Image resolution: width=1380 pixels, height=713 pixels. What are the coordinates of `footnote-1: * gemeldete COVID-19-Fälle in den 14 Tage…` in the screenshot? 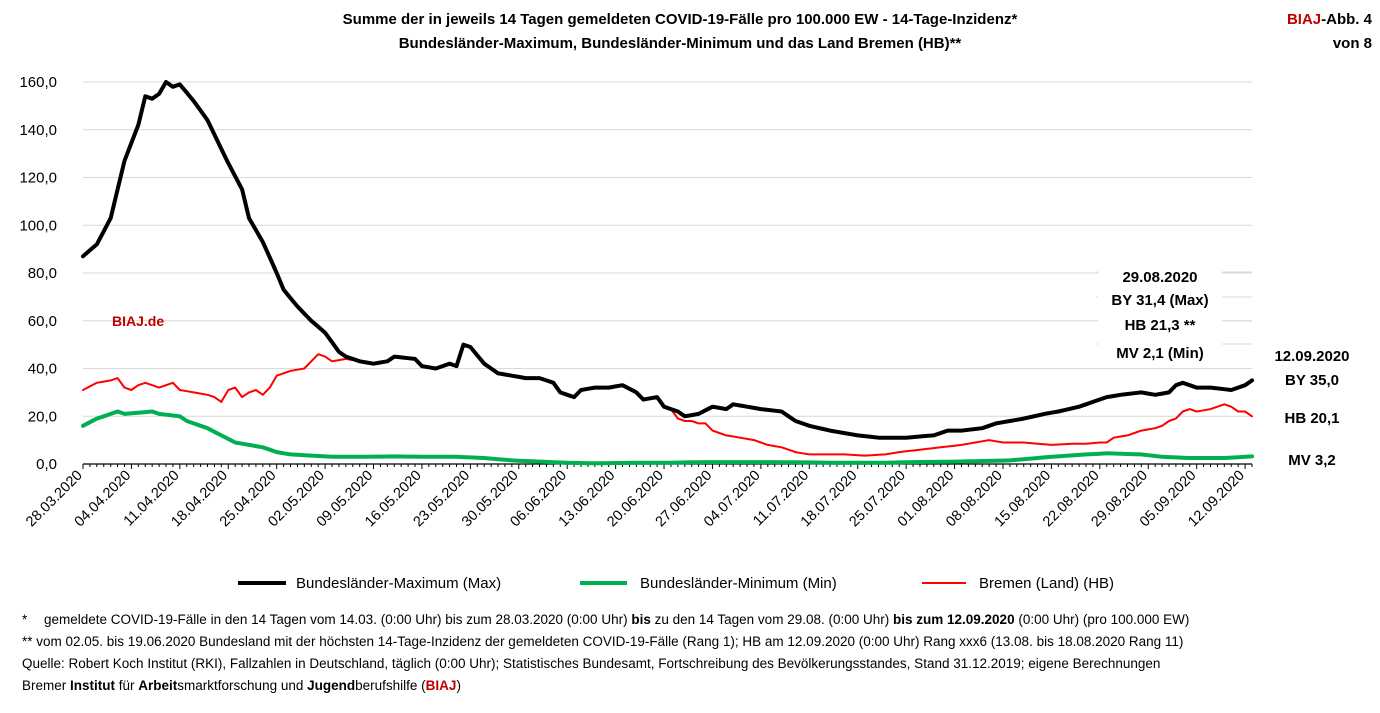 It's located at (605, 620).